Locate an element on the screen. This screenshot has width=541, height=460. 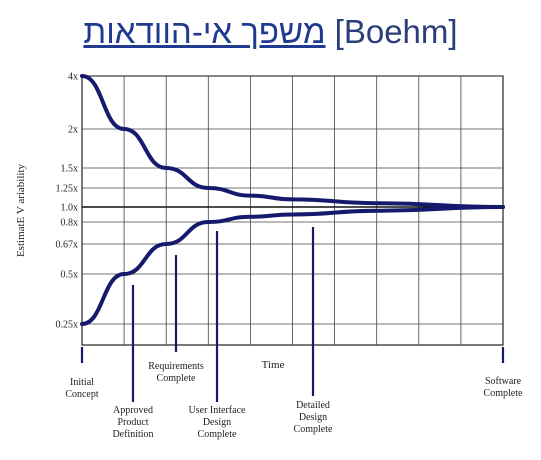
title-hebrew: משפך אי-הוודאות is located at coordinates (204, 31).